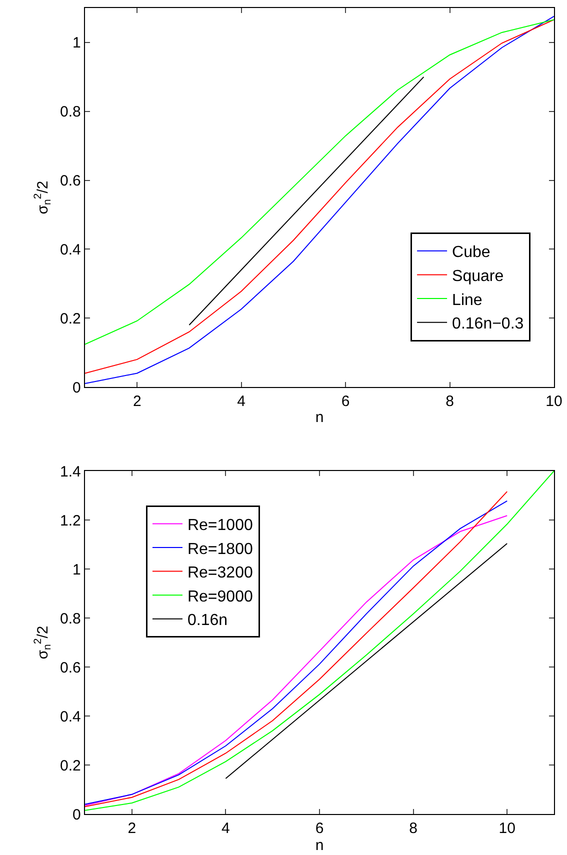  What do you see at coordinates (478, 276) in the screenshot?
I see `legend-label: Square` at bounding box center [478, 276].